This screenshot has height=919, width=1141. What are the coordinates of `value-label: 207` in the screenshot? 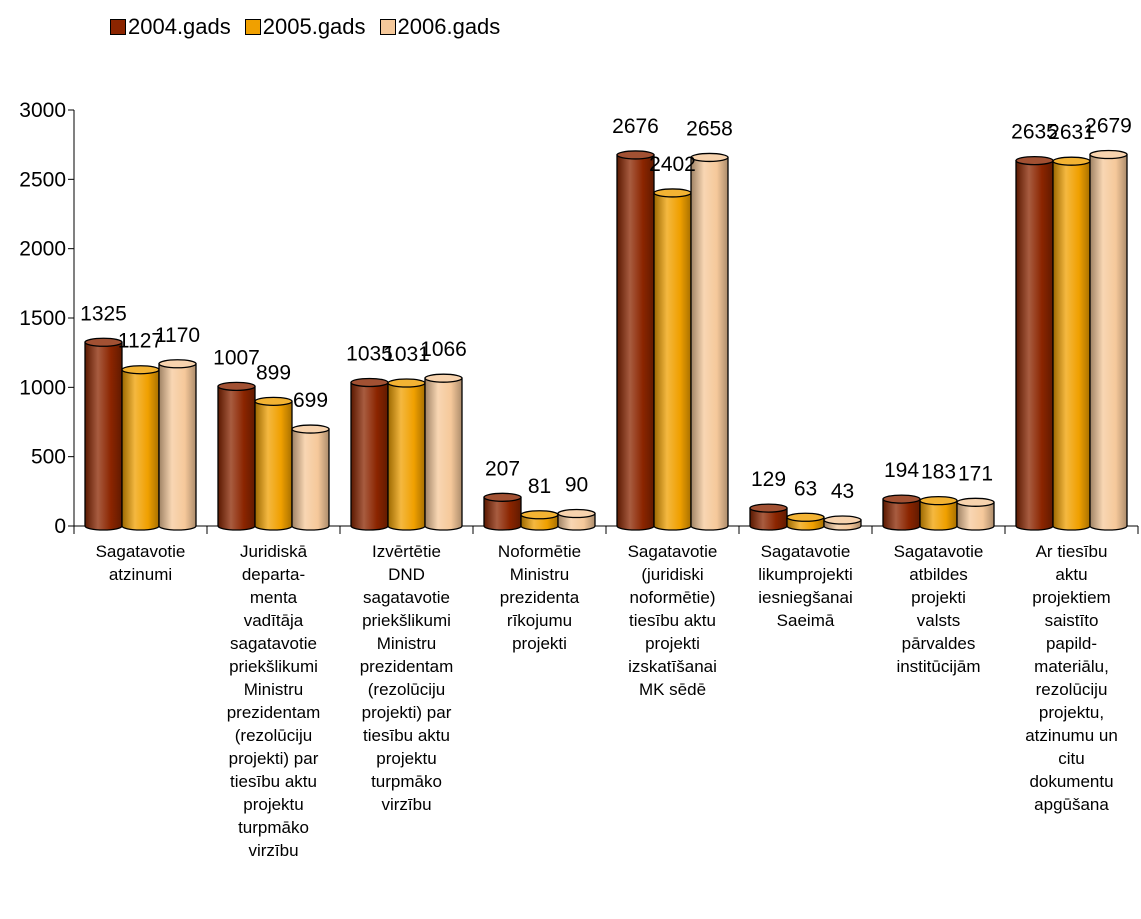 It's located at (502, 468).